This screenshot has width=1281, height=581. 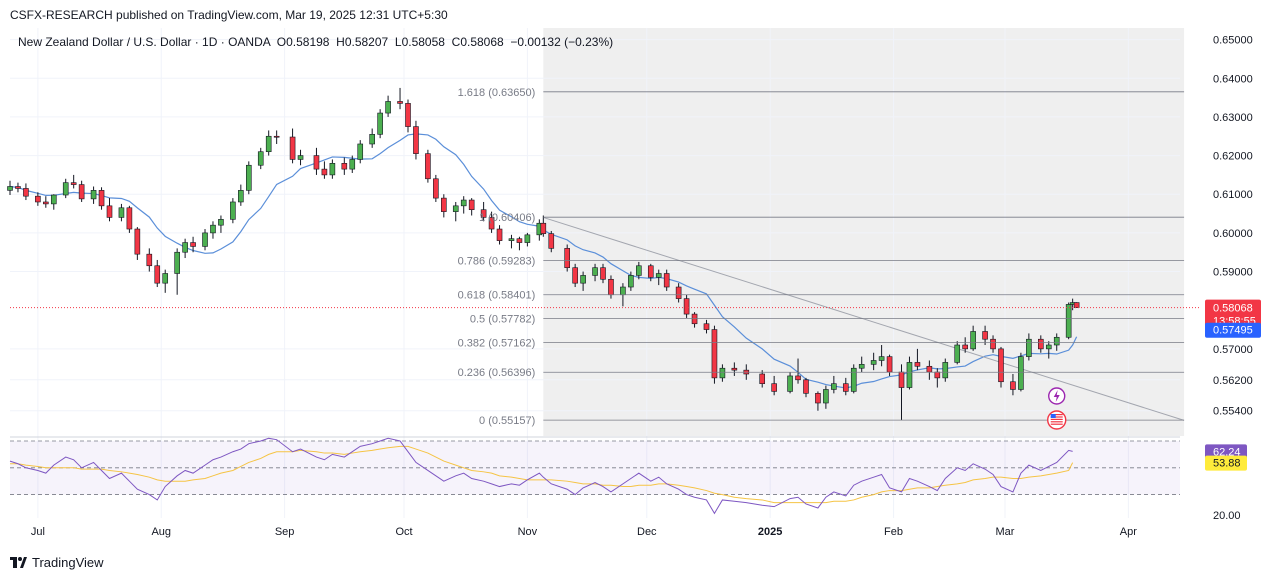 I want to click on price-tick-label: 0.63000, so click(x=1233, y=118).